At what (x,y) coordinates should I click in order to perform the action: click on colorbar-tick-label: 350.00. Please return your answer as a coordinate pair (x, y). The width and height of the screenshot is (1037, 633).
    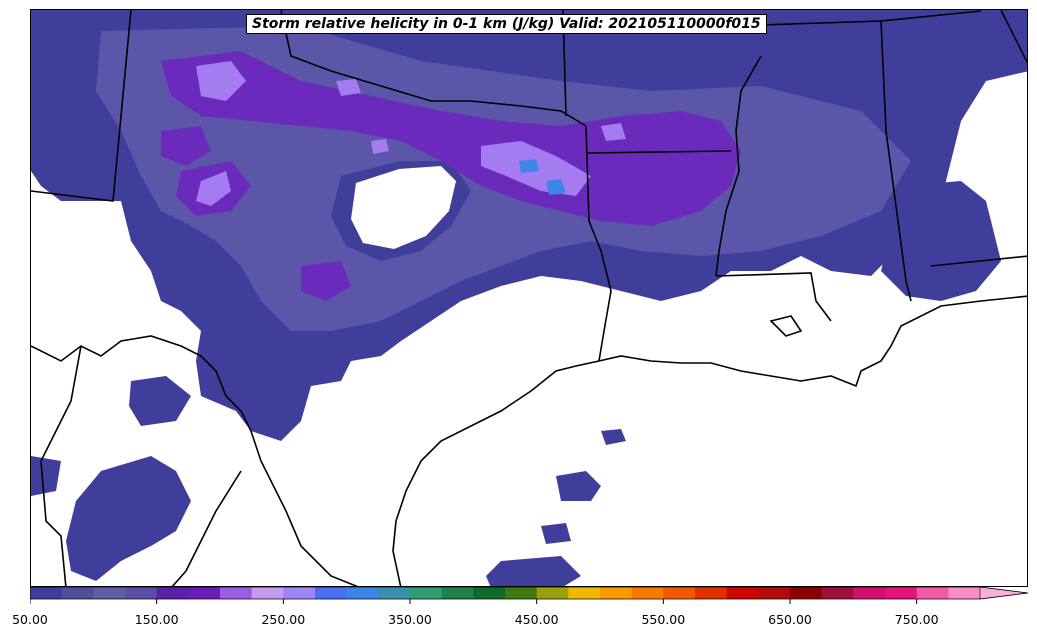
    Looking at the image, I should click on (410, 619).